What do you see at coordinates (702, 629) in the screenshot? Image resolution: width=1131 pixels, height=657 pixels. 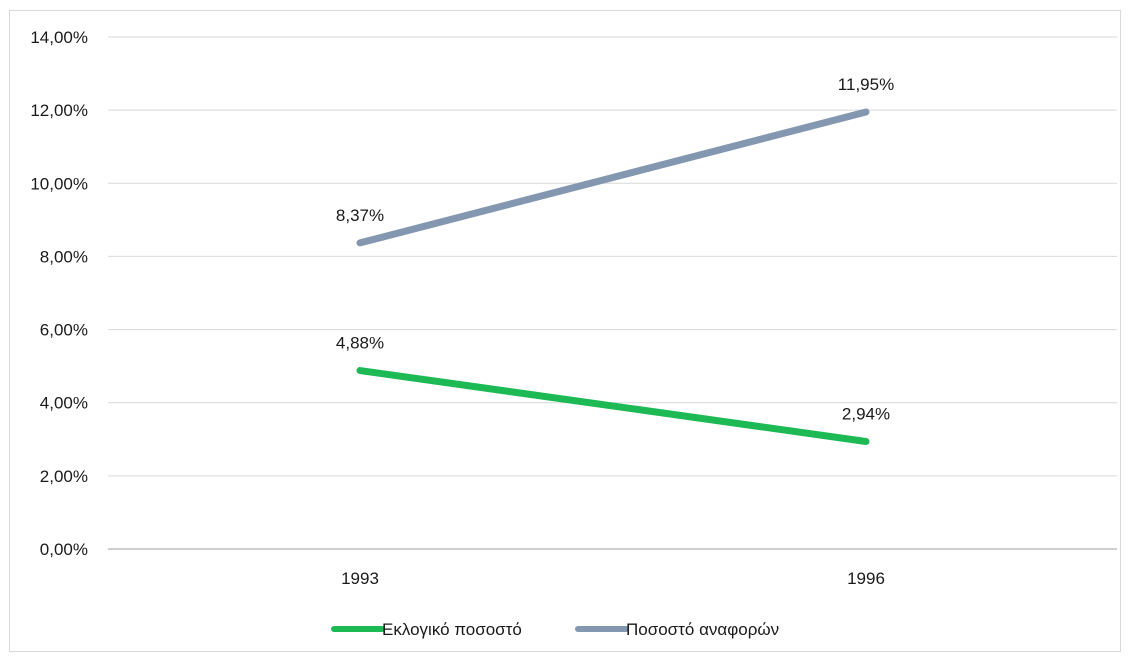 I see `legend-label: Ποσοστό αναφορών` at bounding box center [702, 629].